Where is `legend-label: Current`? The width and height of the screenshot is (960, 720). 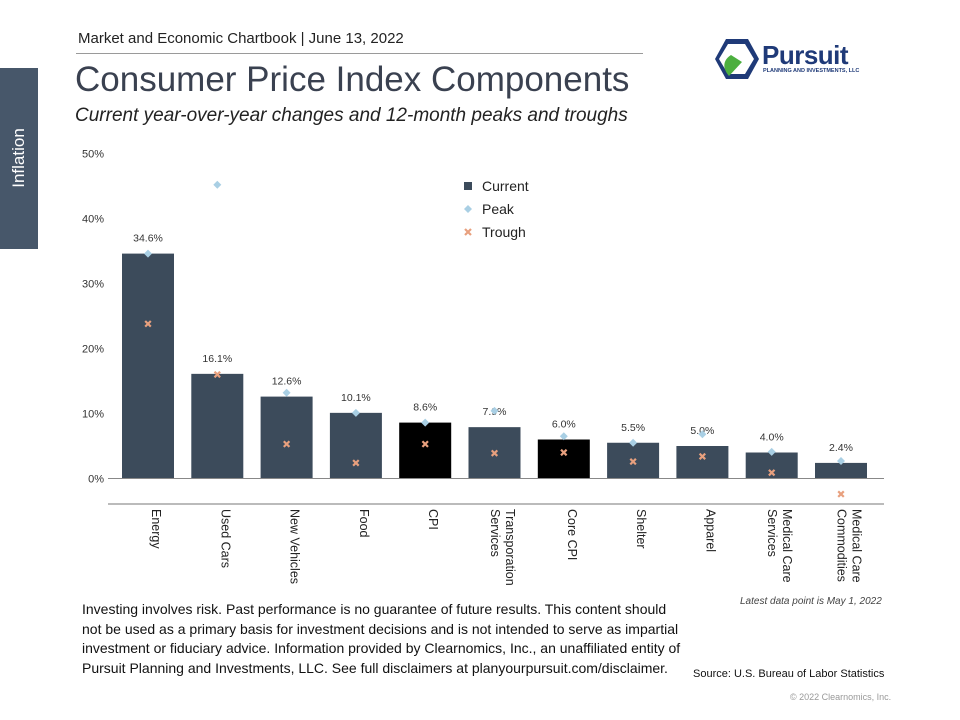 legend-label: Current is located at coordinates (505, 186).